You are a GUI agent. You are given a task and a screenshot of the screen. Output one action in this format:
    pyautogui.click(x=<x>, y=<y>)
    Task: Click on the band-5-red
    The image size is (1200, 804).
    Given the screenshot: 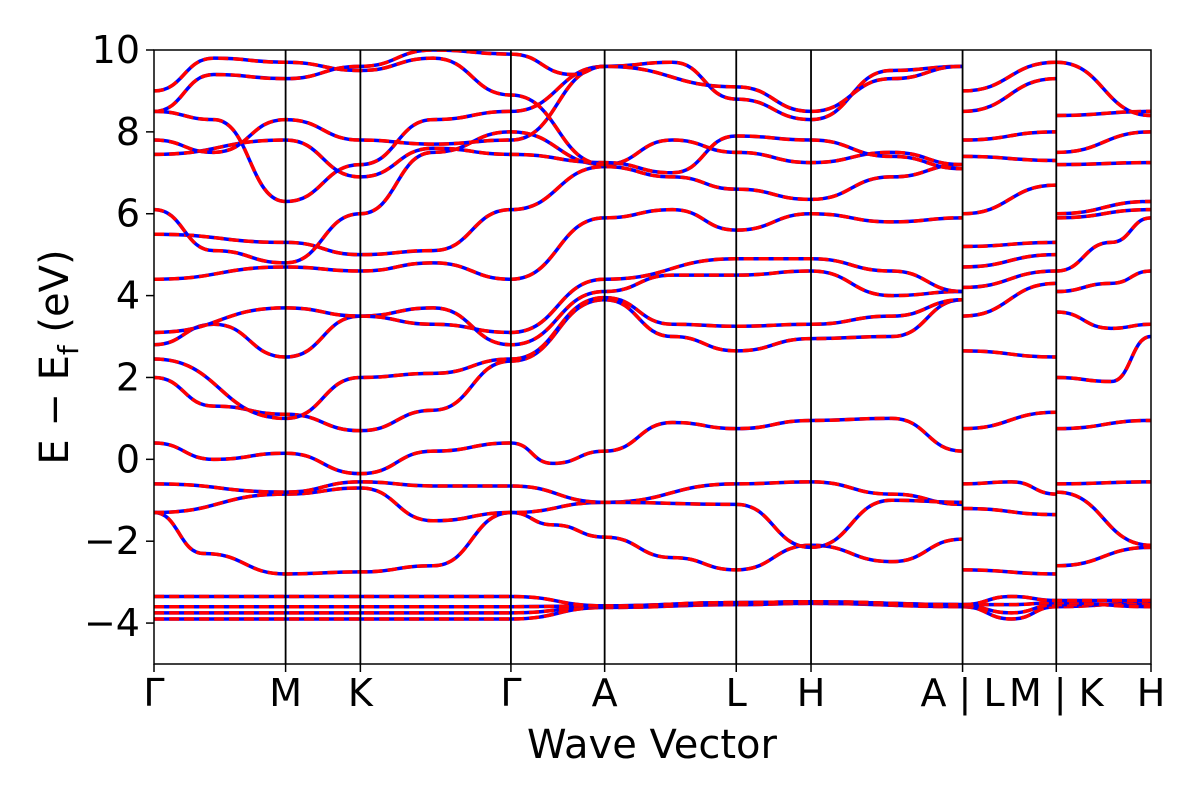 What is the action you would take?
    pyautogui.click(x=652, y=501)
    